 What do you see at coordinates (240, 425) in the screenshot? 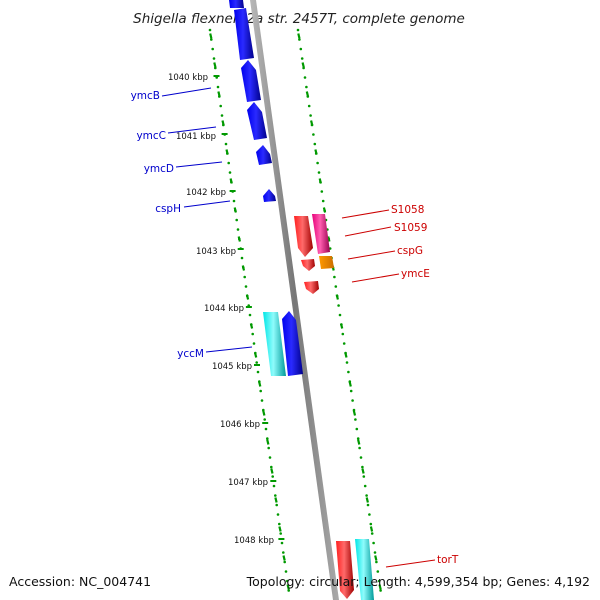
I see `kbp-label: 1046 kbp` at bounding box center [240, 425].